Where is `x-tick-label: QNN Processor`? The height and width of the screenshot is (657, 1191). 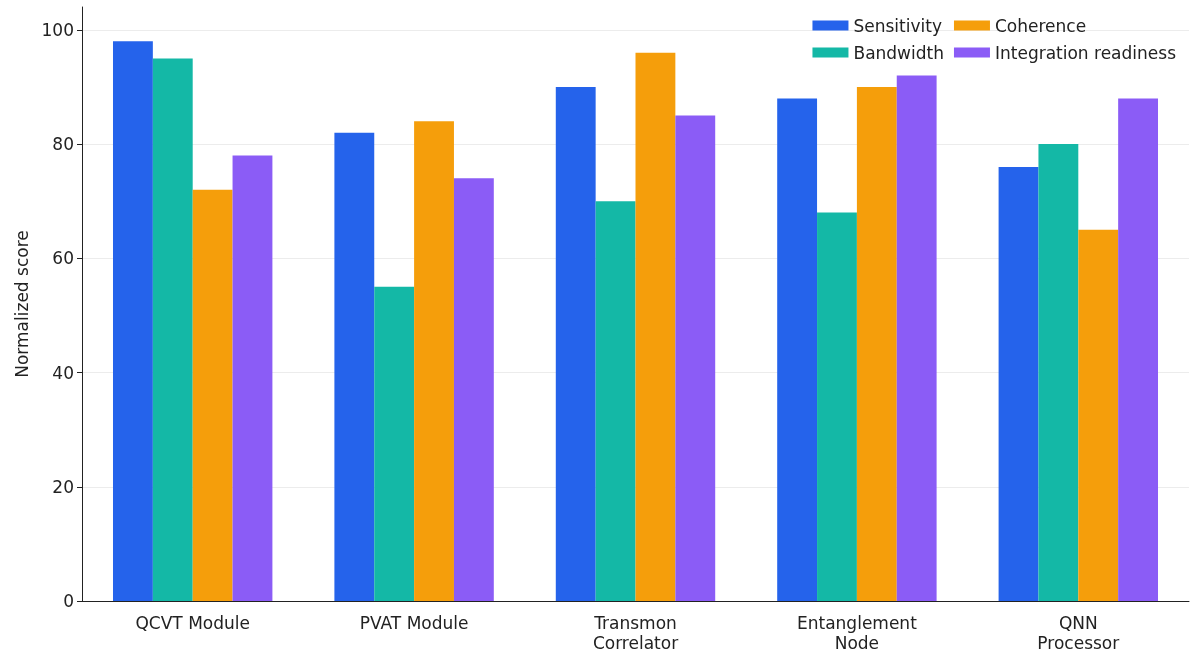 x-tick-label: QNN Processor is located at coordinates (1078, 633).